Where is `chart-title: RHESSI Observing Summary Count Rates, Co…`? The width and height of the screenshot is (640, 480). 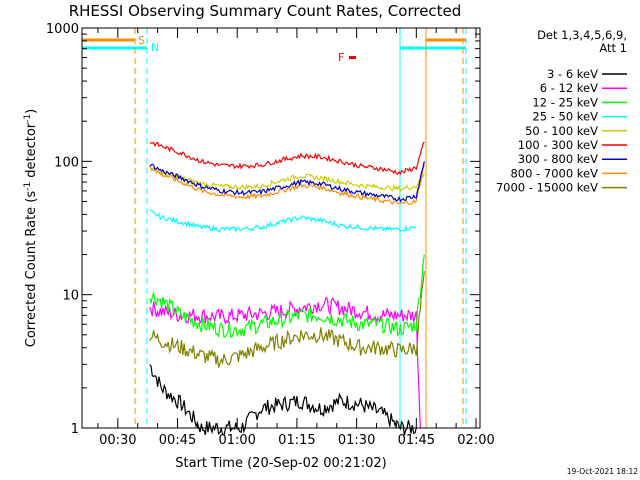
chart-title: RHESSI Observing Summary Count Rates, Co… is located at coordinates (265, 11).